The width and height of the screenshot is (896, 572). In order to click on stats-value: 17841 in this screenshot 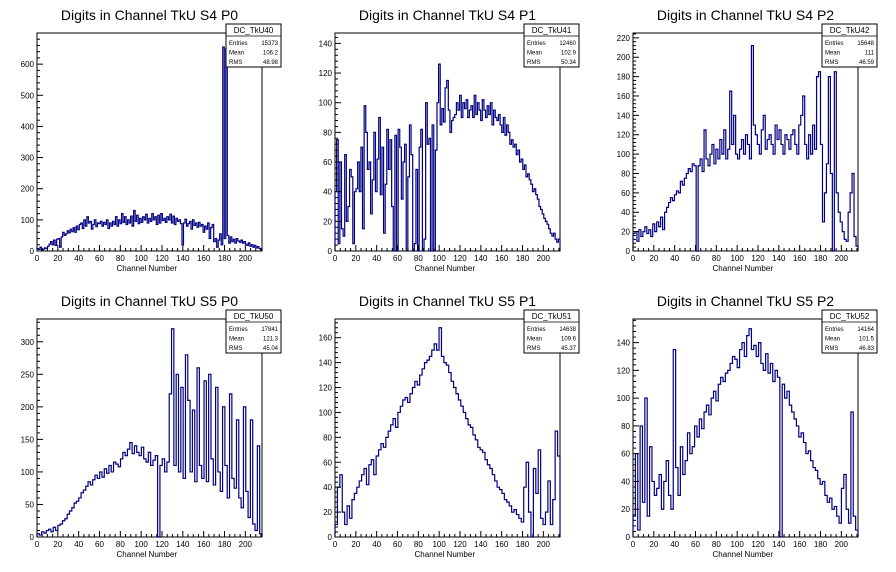, I will do `click(269, 330)`.